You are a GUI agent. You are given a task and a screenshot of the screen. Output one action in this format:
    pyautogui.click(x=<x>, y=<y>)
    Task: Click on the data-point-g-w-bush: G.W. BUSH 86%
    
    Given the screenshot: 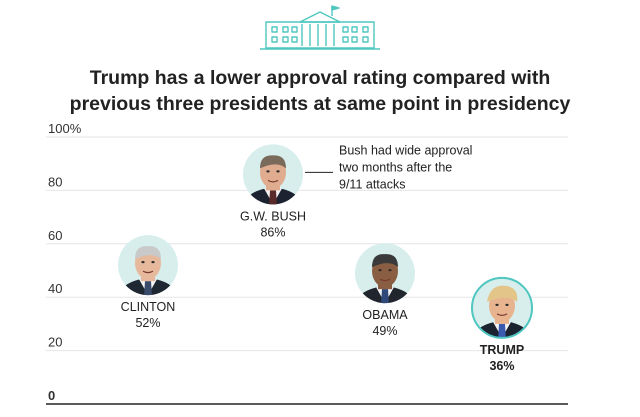 What is the action you would take?
    pyautogui.click(x=273, y=191)
    